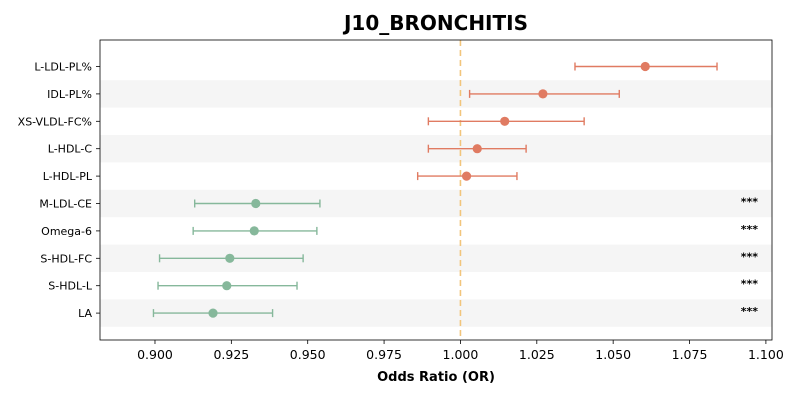  I want to click on y-tick-label: IDL-PL%, so click(69, 94).